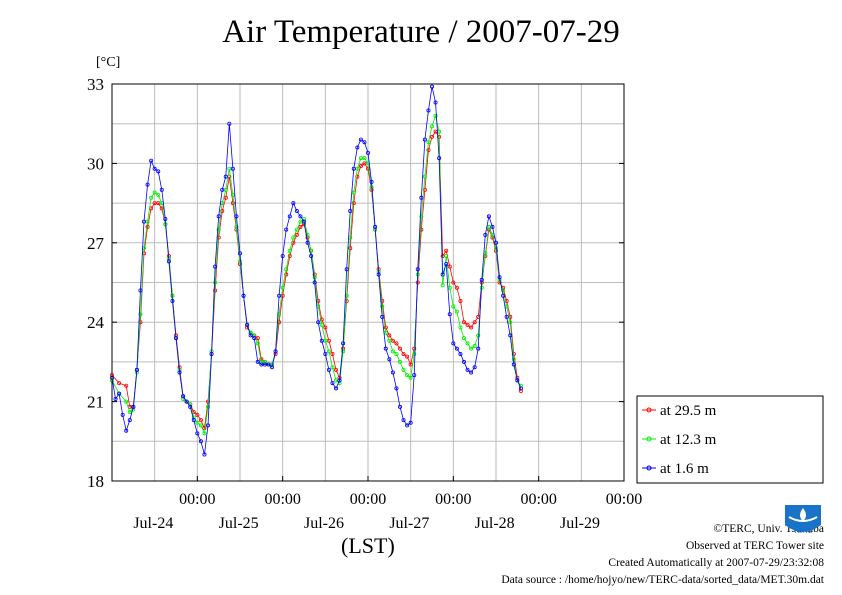 The image size is (842, 595). Describe the element at coordinates (95, 402) in the screenshot. I see `y-tick-label: 21` at that location.